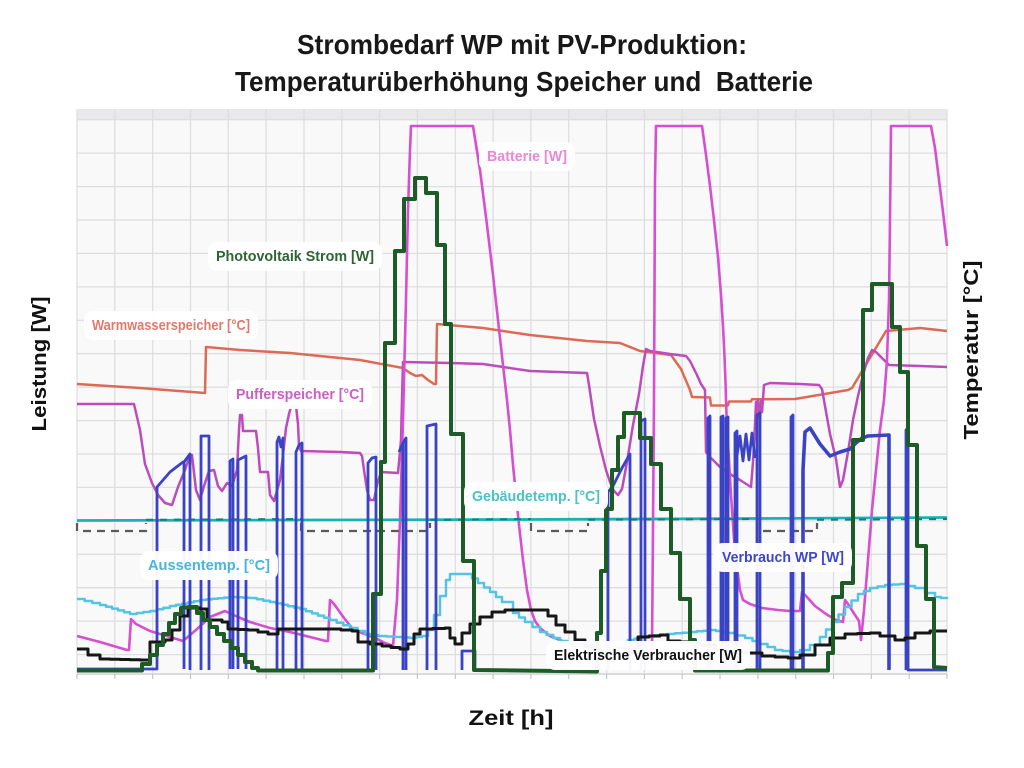 The width and height of the screenshot is (1024, 768). What do you see at coordinates (40, 364) in the screenshot?
I see `svg-text: Leistung [W]` at bounding box center [40, 364].